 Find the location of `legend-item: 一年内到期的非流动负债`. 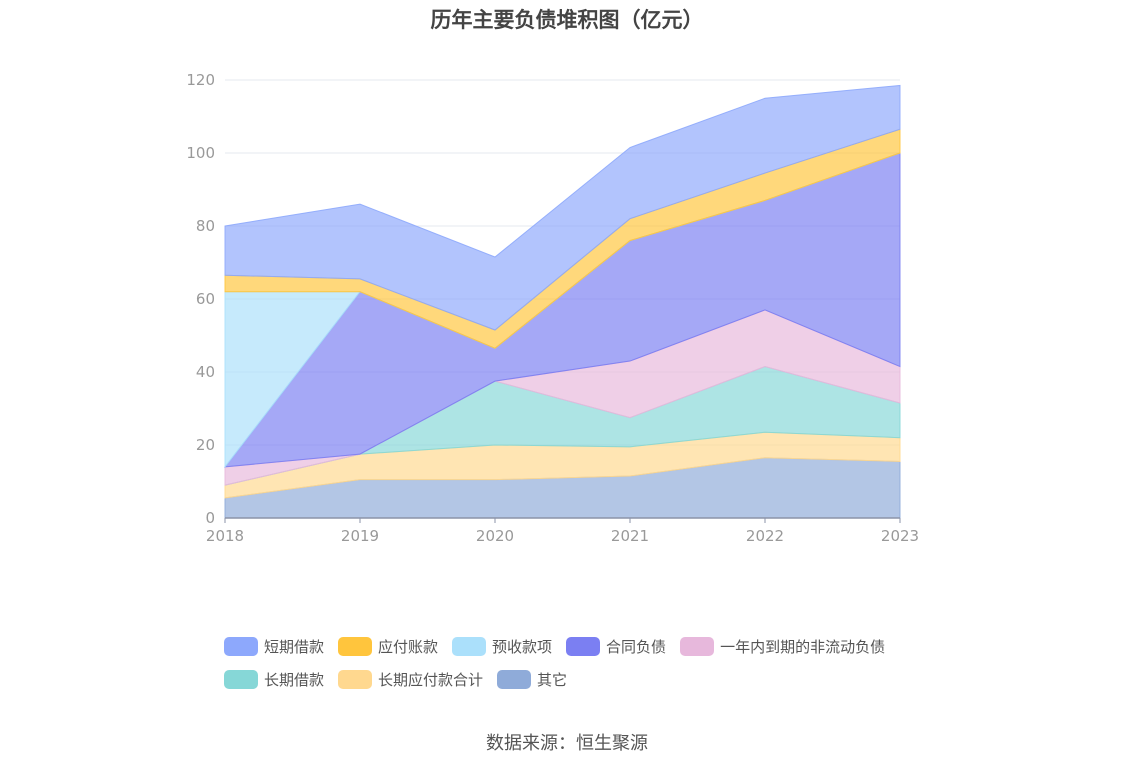

legend-item: 一年内到期的非流动负债 is located at coordinates (782, 646).